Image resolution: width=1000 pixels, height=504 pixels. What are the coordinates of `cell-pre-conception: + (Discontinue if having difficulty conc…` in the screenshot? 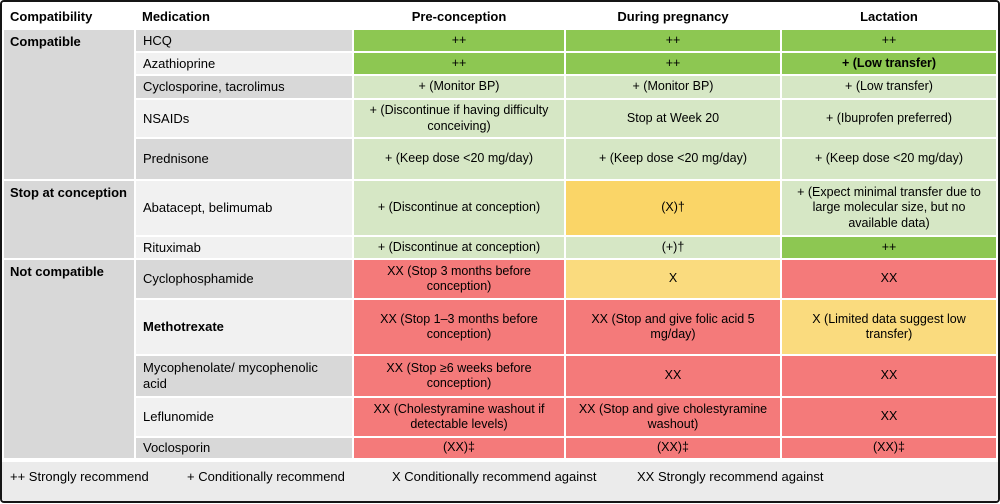 It's located at (459, 118).